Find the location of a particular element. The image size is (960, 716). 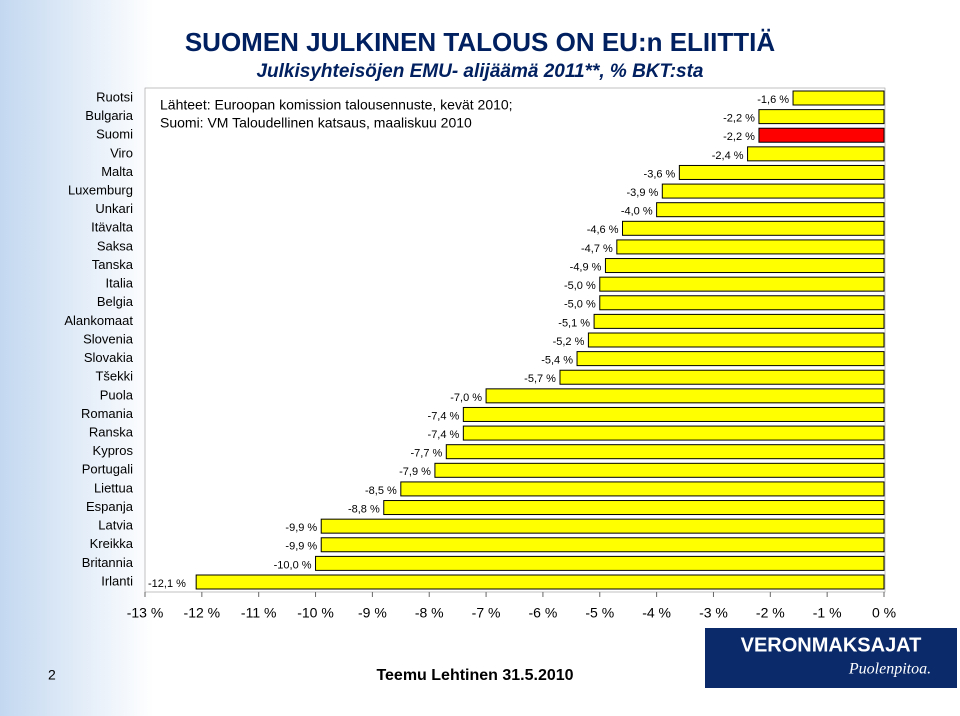

x-tick-label: -9 % is located at coordinates (372, 613).